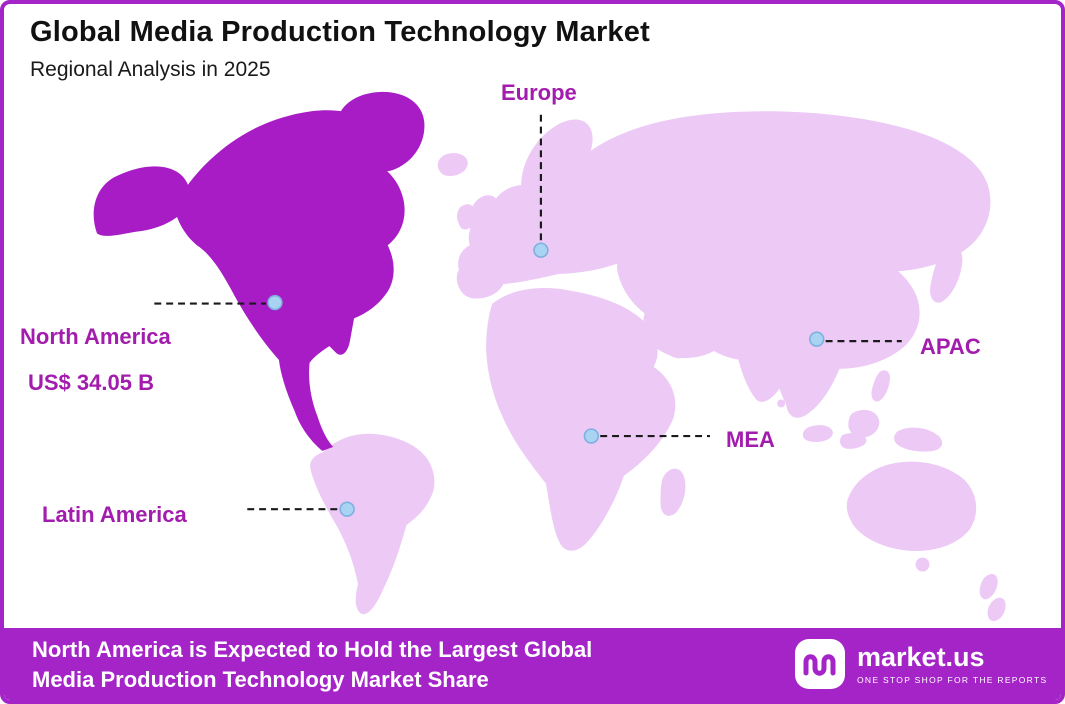  What do you see at coordinates (91, 382) in the screenshot?
I see `region-value-north-america: US$ 34.05 B` at bounding box center [91, 382].